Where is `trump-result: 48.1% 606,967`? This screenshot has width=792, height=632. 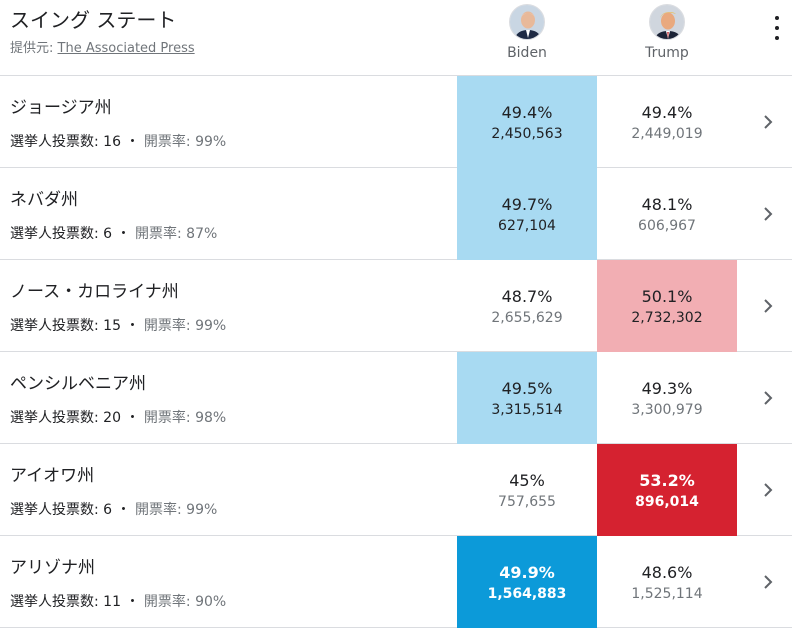
trump-result: 48.1% 606,967 is located at coordinates (667, 214).